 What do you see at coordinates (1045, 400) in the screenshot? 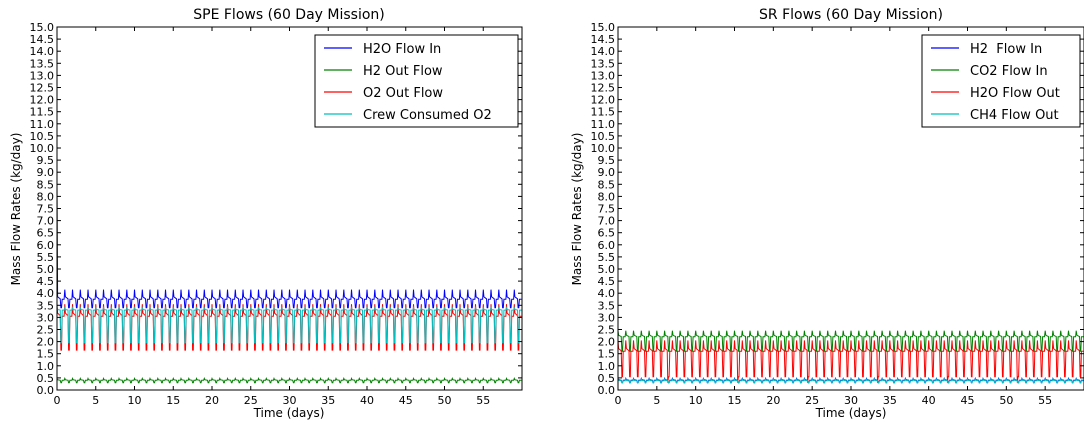
I see `x-tick-label: 55` at bounding box center [1045, 400].